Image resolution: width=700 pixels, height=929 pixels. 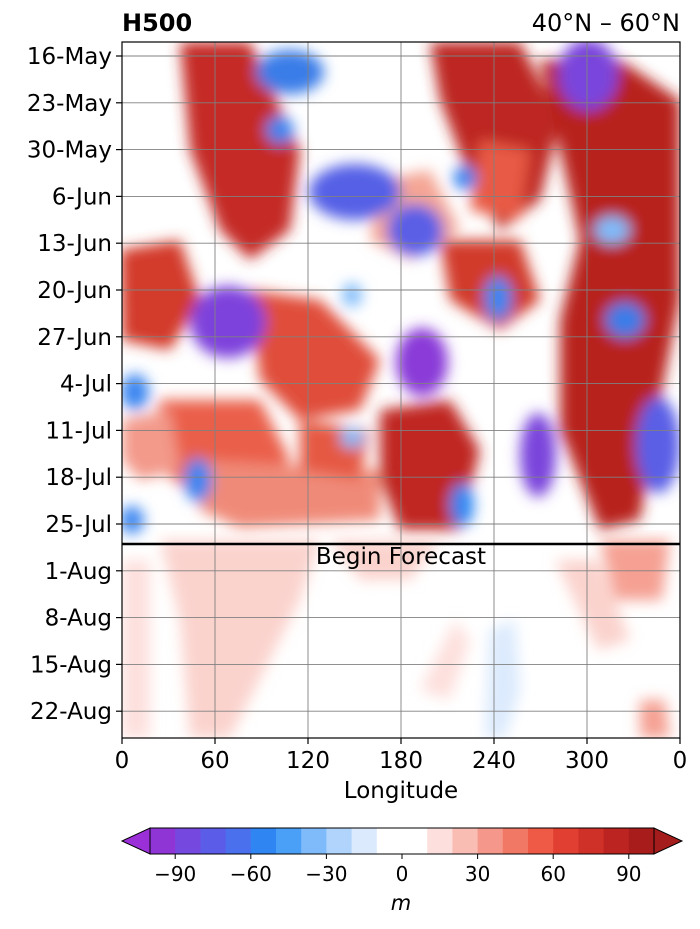 What do you see at coordinates (214, 761) in the screenshot?
I see `x-tick-label: 60` at bounding box center [214, 761].